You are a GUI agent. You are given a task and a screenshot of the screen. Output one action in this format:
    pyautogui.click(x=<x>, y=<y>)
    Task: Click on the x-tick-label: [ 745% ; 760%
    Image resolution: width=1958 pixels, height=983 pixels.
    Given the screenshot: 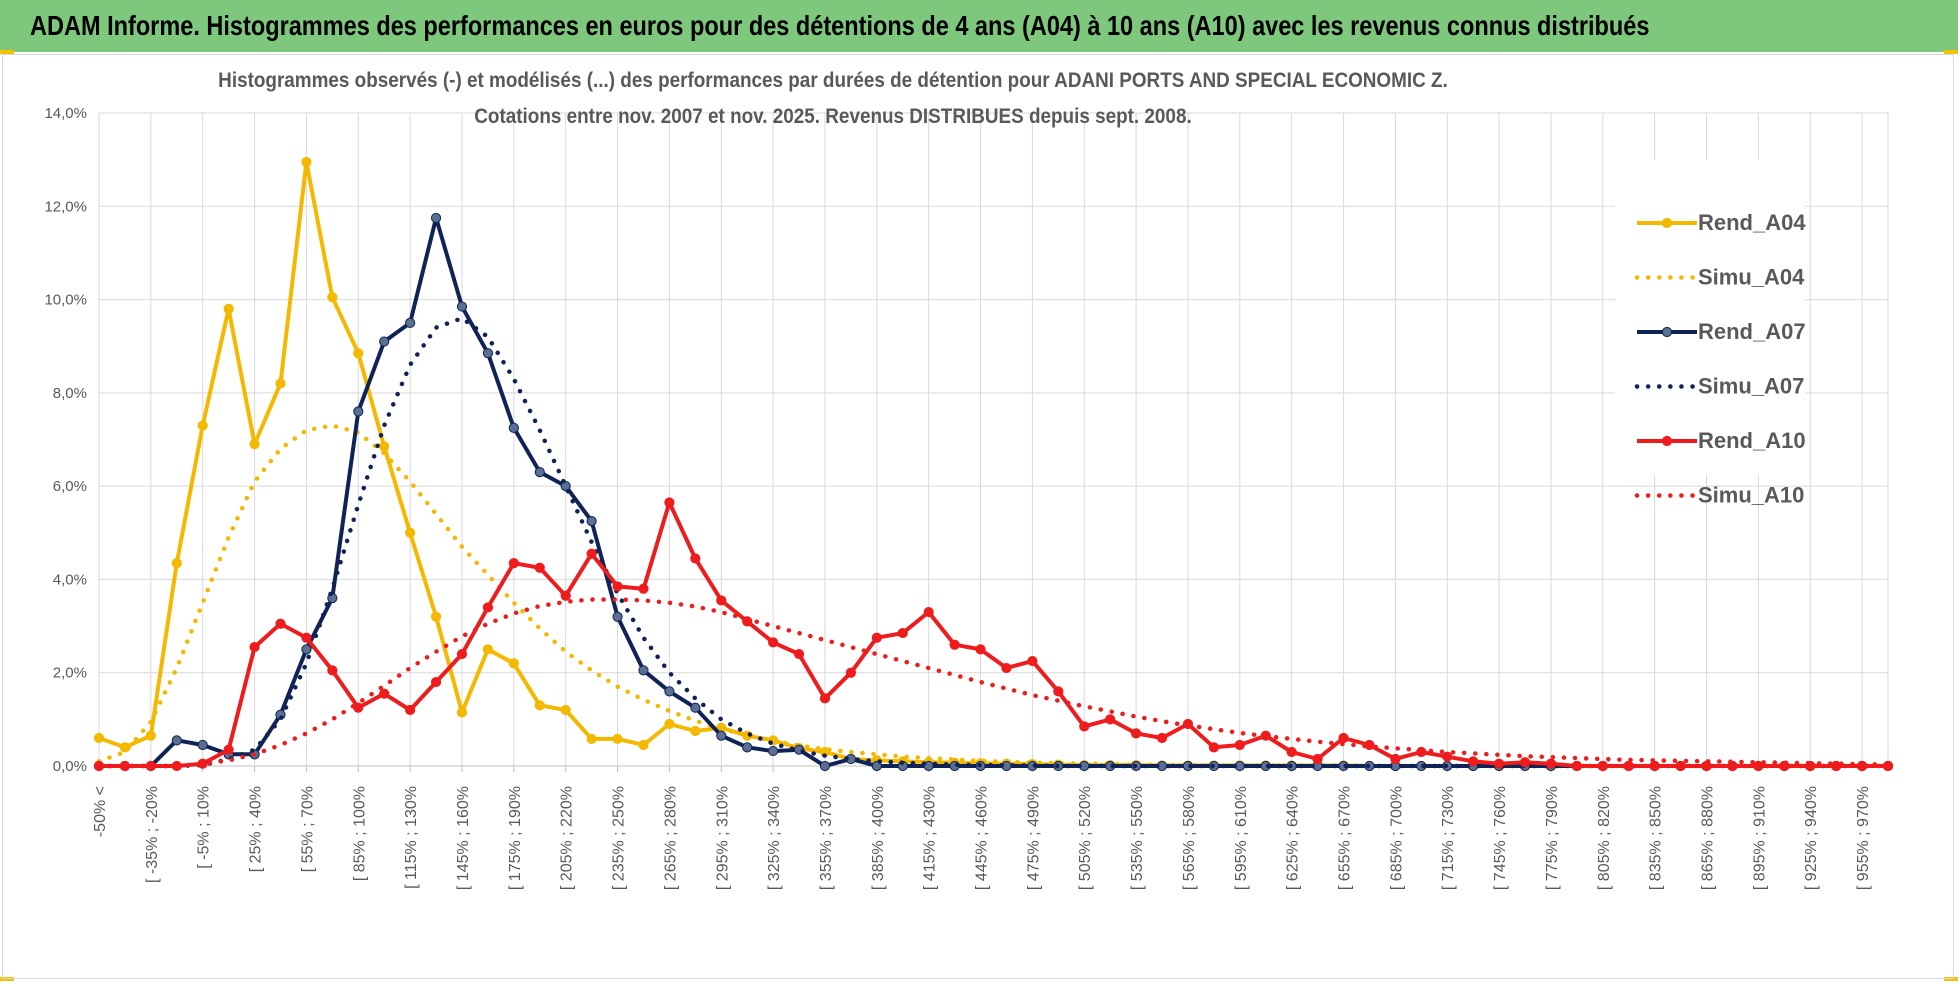 What is the action you would take?
    pyautogui.click(x=1500, y=838)
    